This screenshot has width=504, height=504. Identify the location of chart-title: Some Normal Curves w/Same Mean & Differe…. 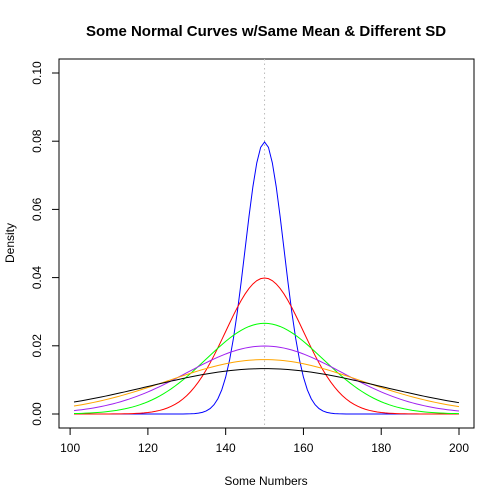
(266, 31).